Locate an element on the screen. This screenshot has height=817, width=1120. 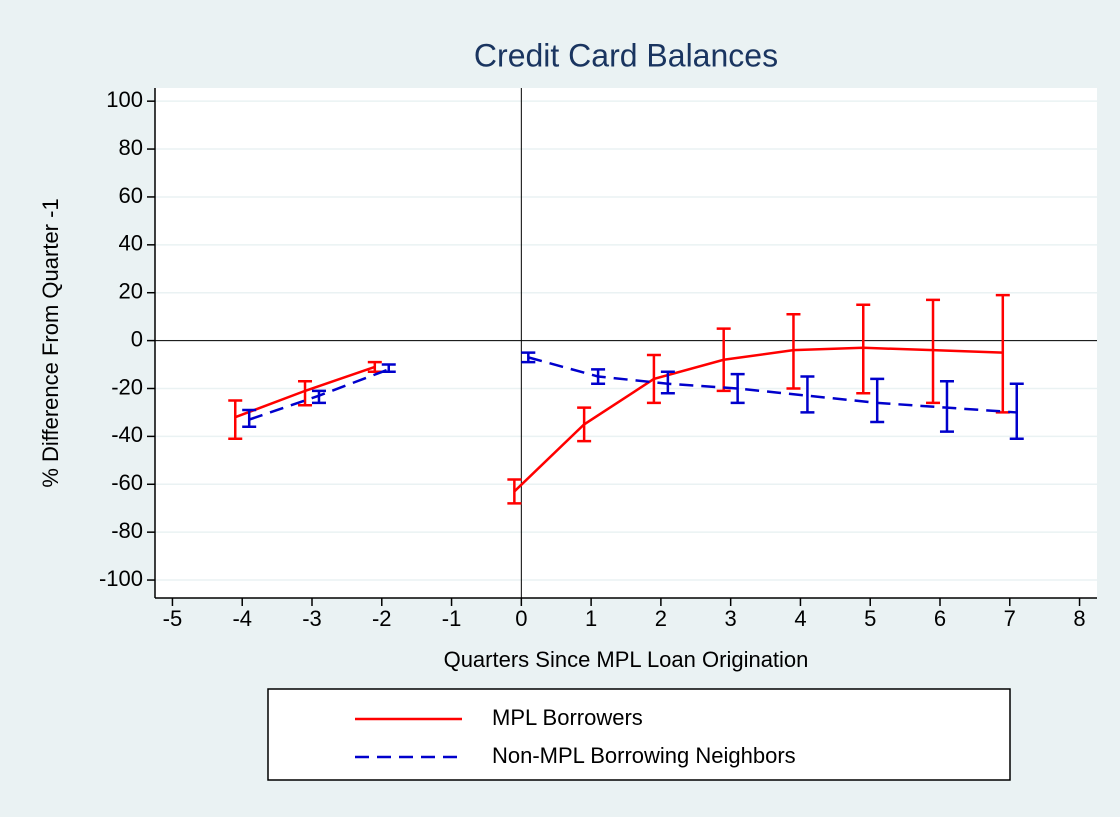
x-tick-label: -1 is located at coordinates (452, 618).